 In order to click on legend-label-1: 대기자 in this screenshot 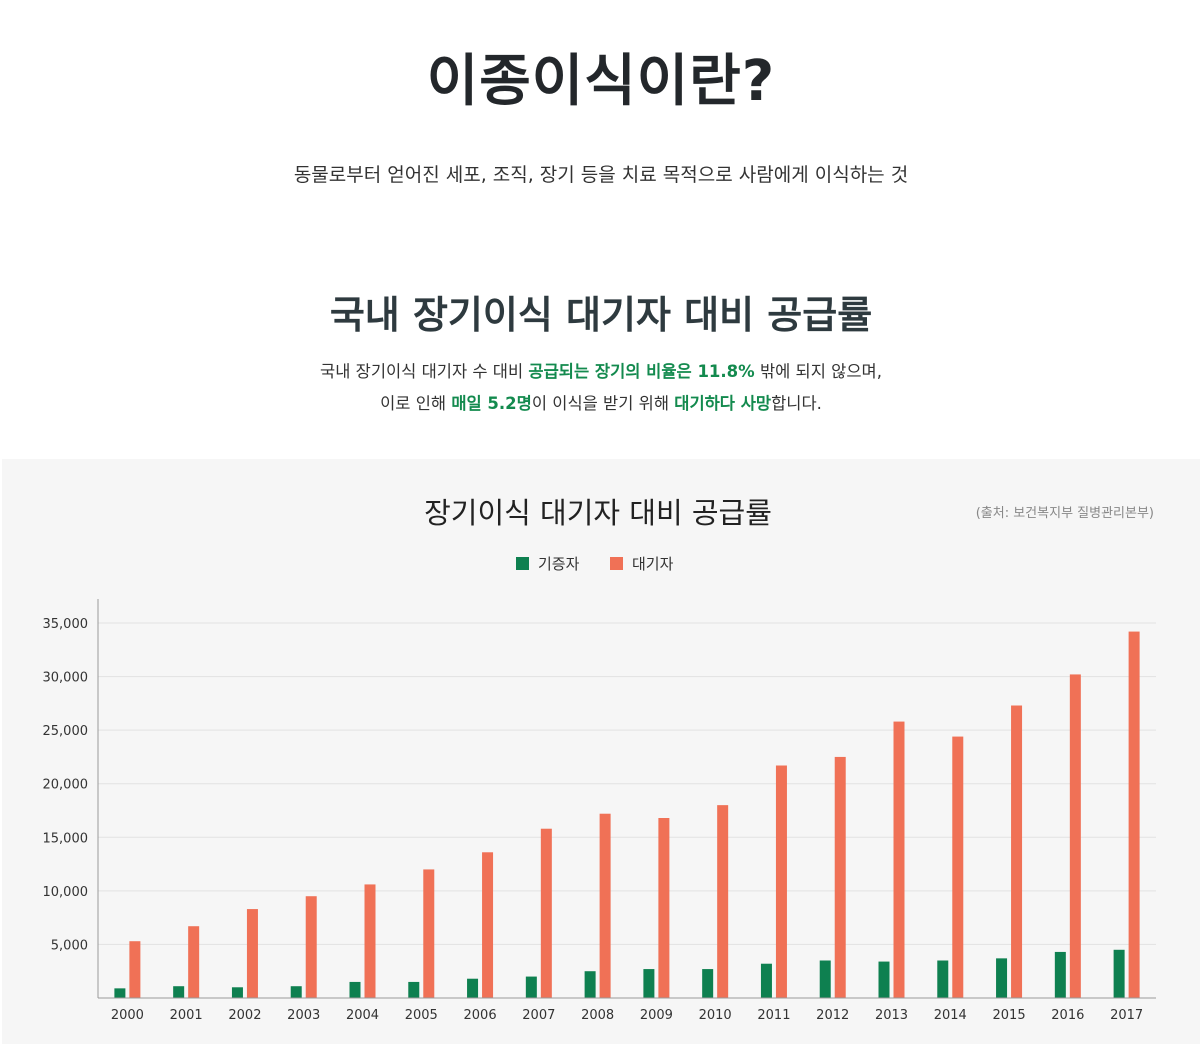, I will do `click(653, 564)`.